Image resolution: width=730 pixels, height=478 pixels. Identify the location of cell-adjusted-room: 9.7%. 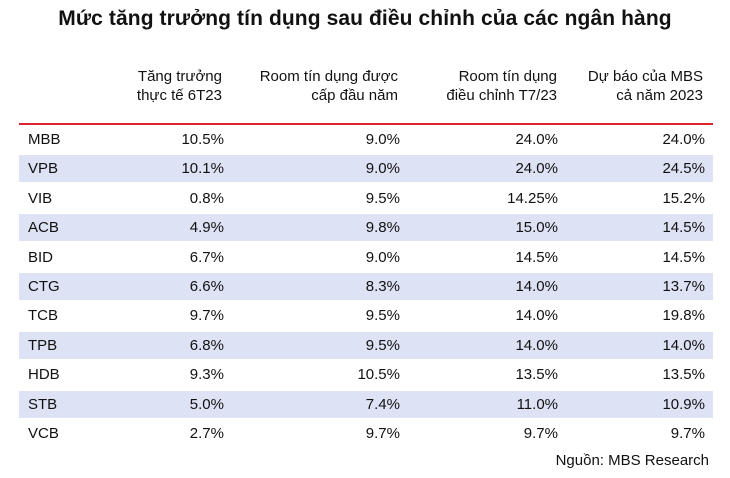
(540, 433).